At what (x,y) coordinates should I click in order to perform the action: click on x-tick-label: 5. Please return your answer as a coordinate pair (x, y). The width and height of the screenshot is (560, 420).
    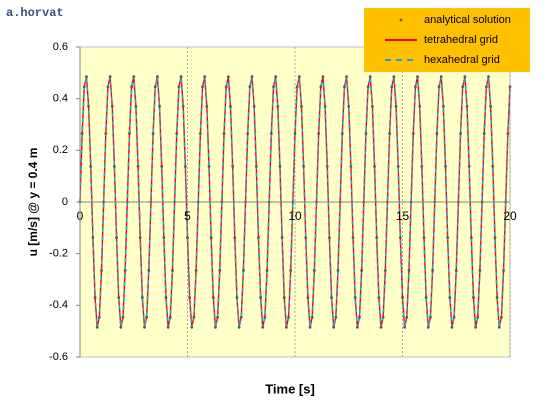
    Looking at the image, I should click on (187, 216).